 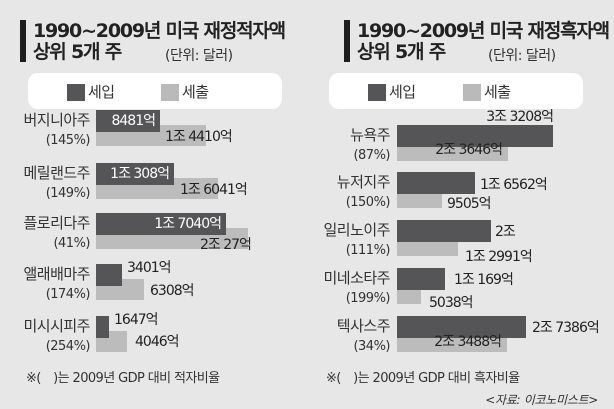 I want to click on chart-subtitle-deficit: 상위 5개 주, so click(x=77, y=52).